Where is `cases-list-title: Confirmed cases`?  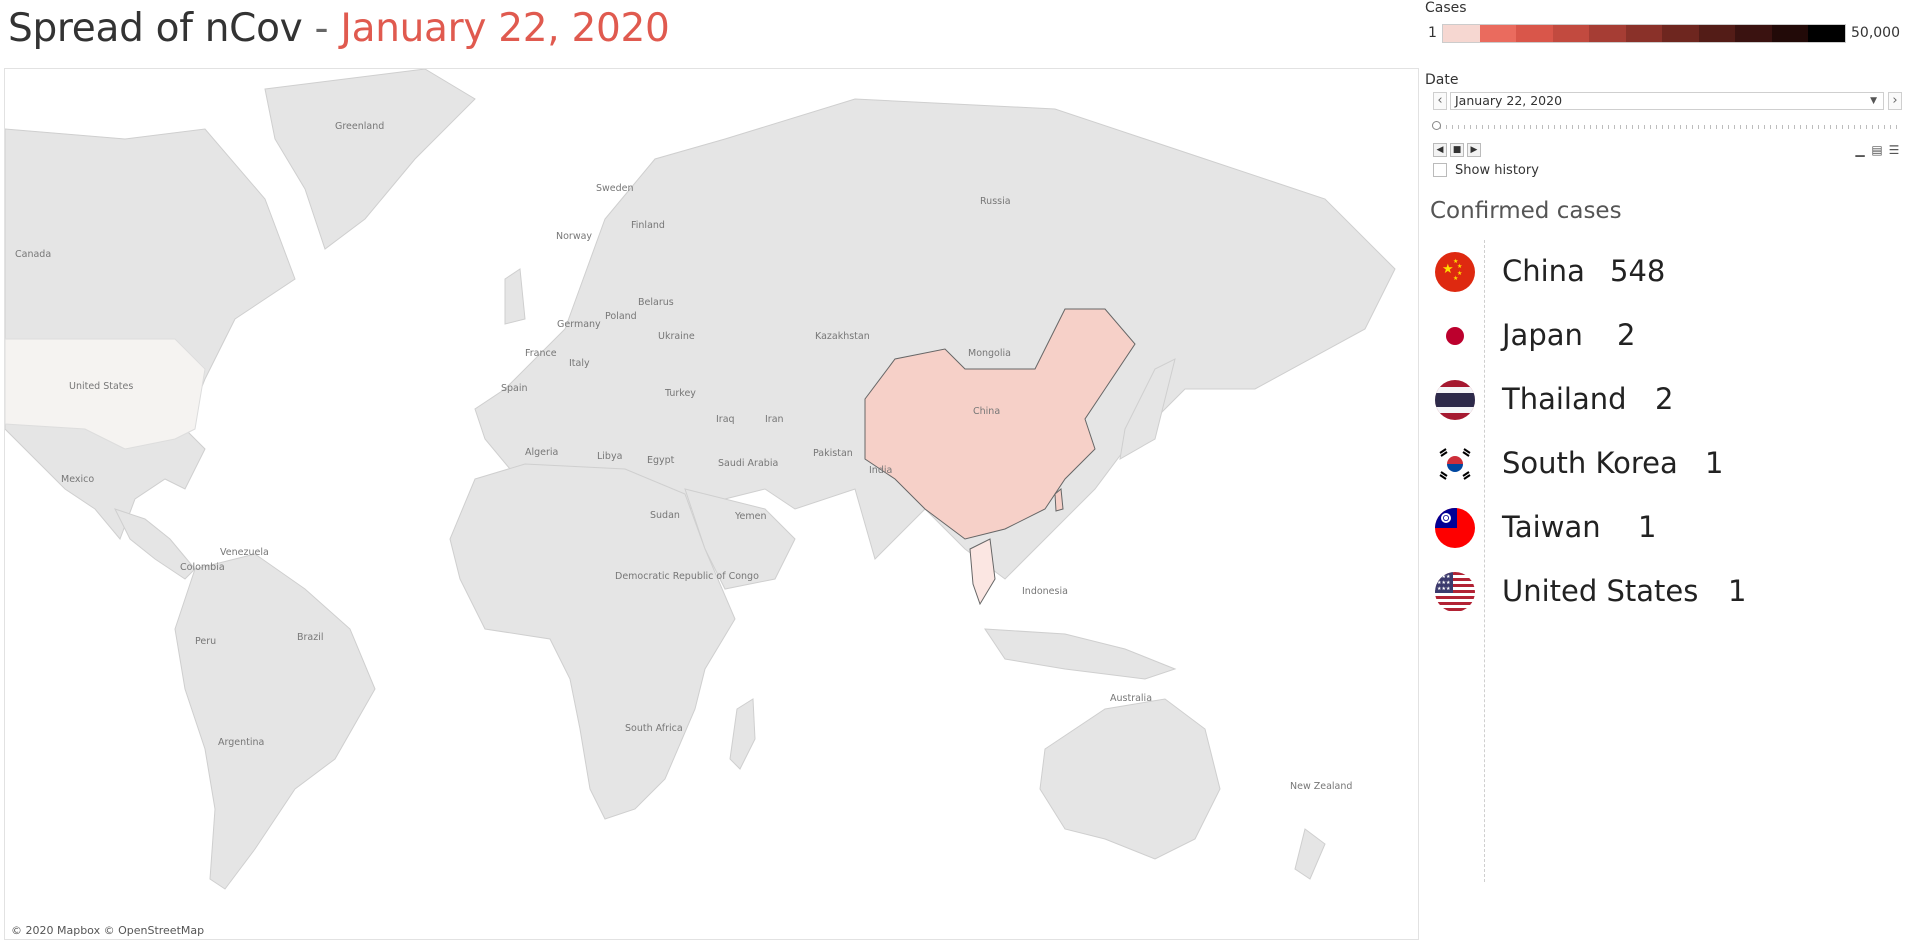
cases-list-title: Confirmed cases is located at coordinates (1526, 211).